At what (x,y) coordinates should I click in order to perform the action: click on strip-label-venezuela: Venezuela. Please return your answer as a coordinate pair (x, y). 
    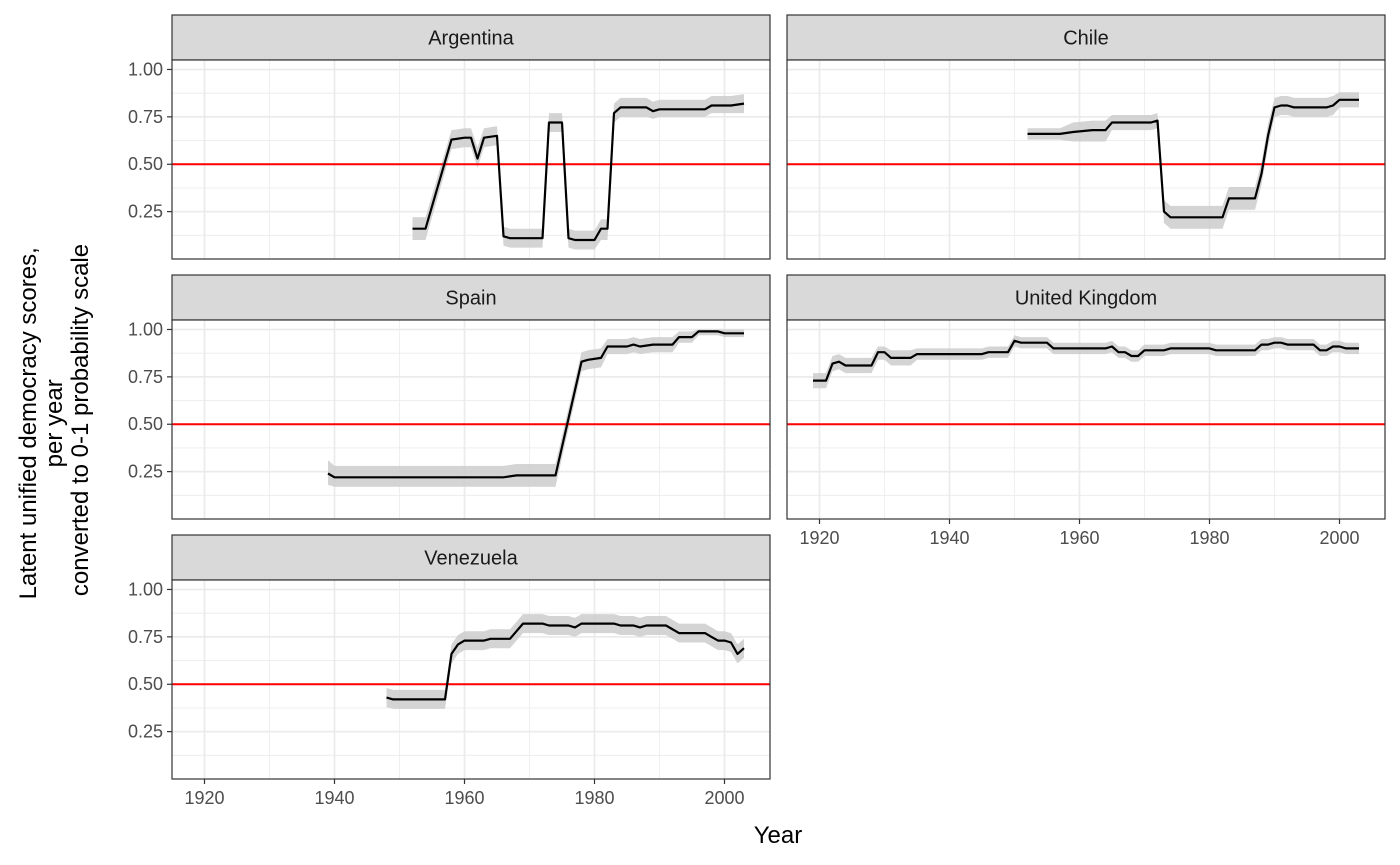
    Looking at the image, I should click on (471, 559).